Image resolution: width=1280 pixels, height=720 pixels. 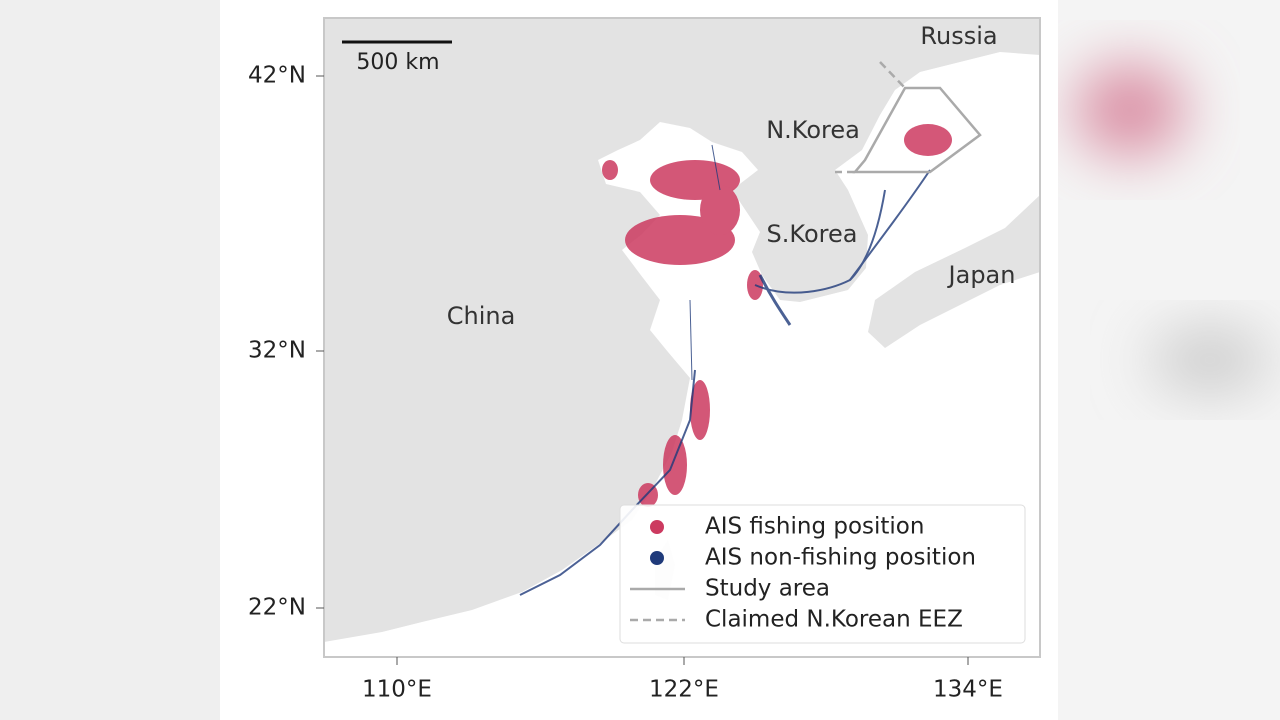 I want to click on legend-fishing-marker, so click(x=657, y=527).